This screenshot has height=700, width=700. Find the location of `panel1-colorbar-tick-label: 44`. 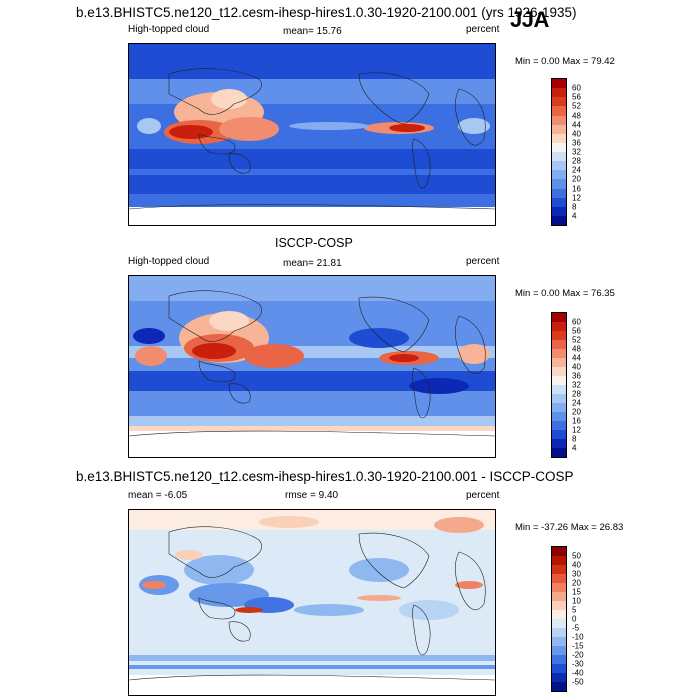

panel1-colorbar-tick-label: 44 is located at coordinates (576, 125).